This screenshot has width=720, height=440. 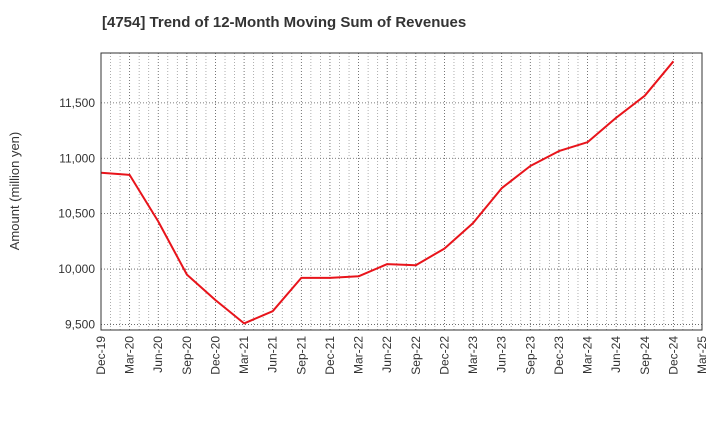 What do you see at coordinates (77, 103) in the screenshot?
I see `y-tick-label: 11,500` at bounding box center [77, 103].